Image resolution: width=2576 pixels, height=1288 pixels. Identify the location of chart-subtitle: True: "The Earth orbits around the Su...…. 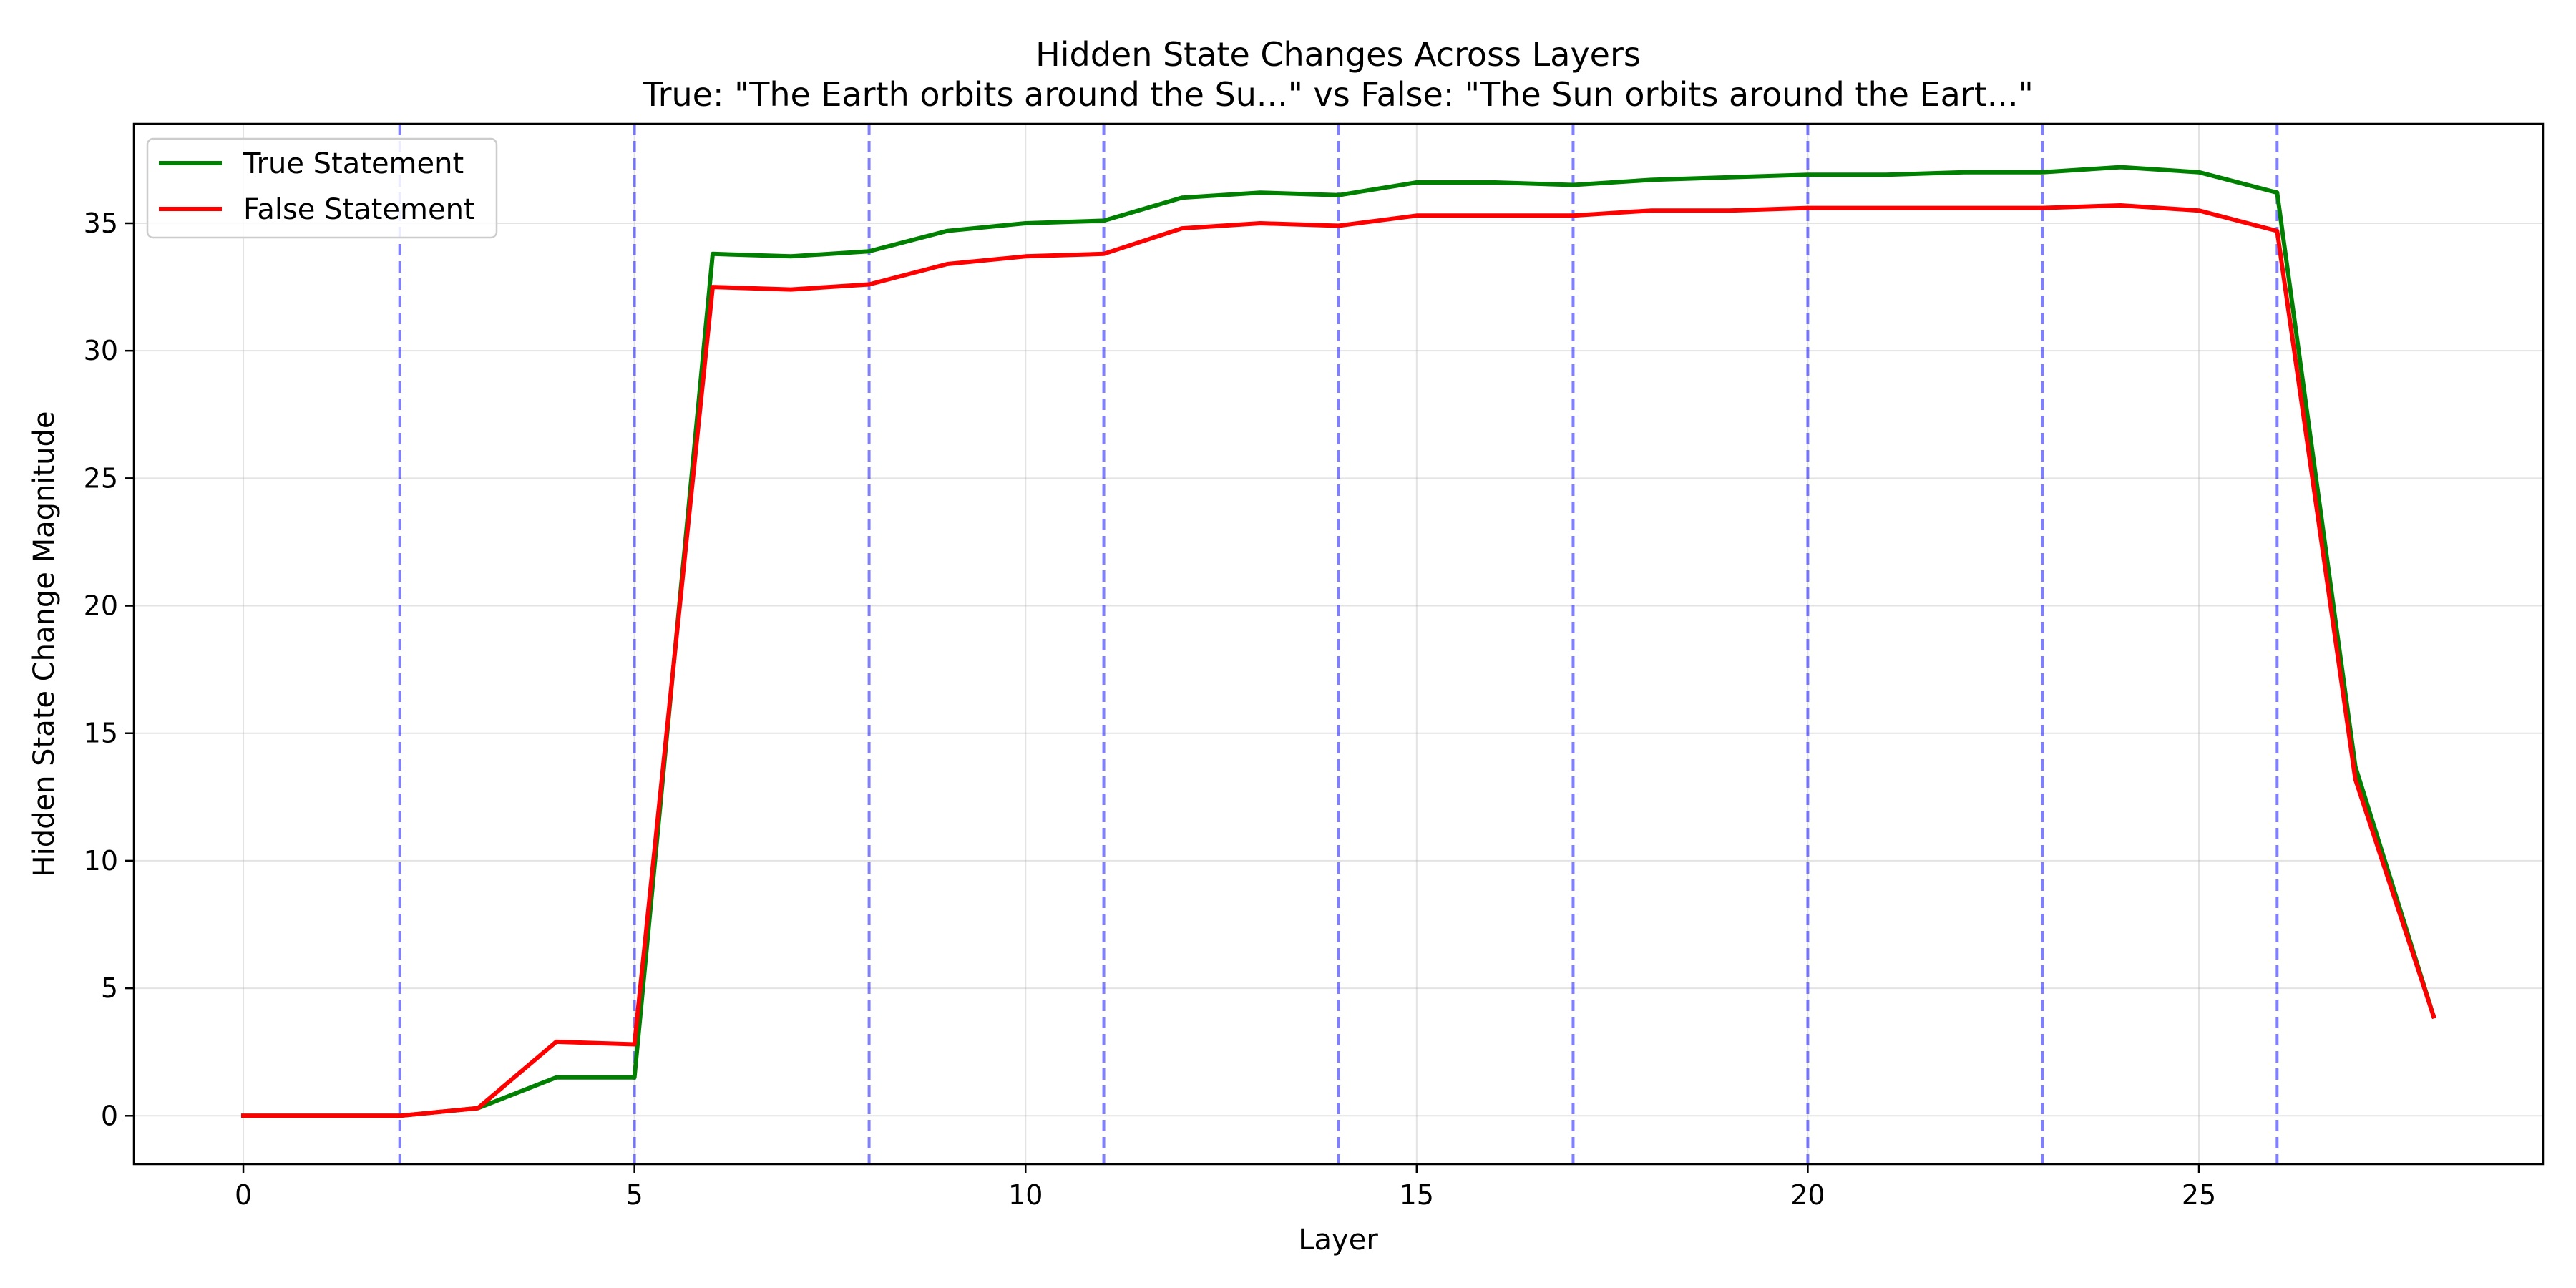
(1338, 94).